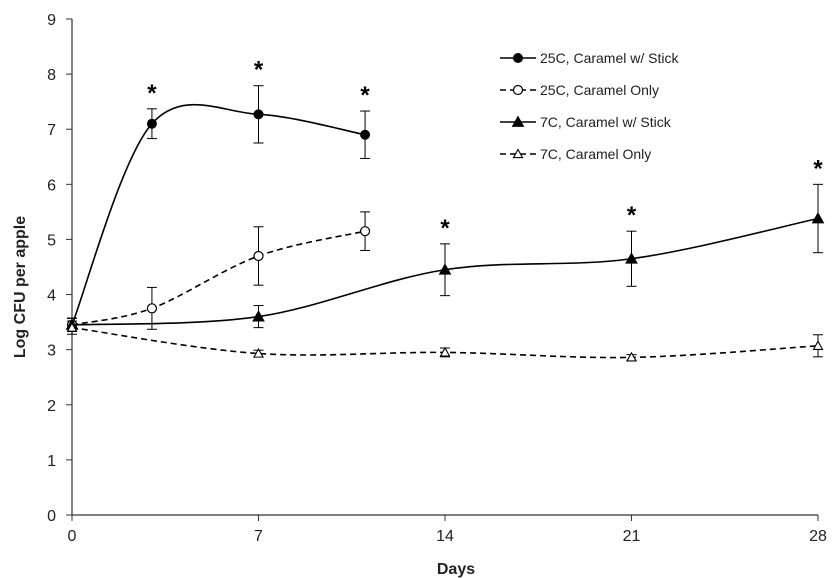 This screenshot has width=832, height=578. Describe the element at coordinates (456, 569) in the screenshot. I see `x-axis-title: Days` at that location.